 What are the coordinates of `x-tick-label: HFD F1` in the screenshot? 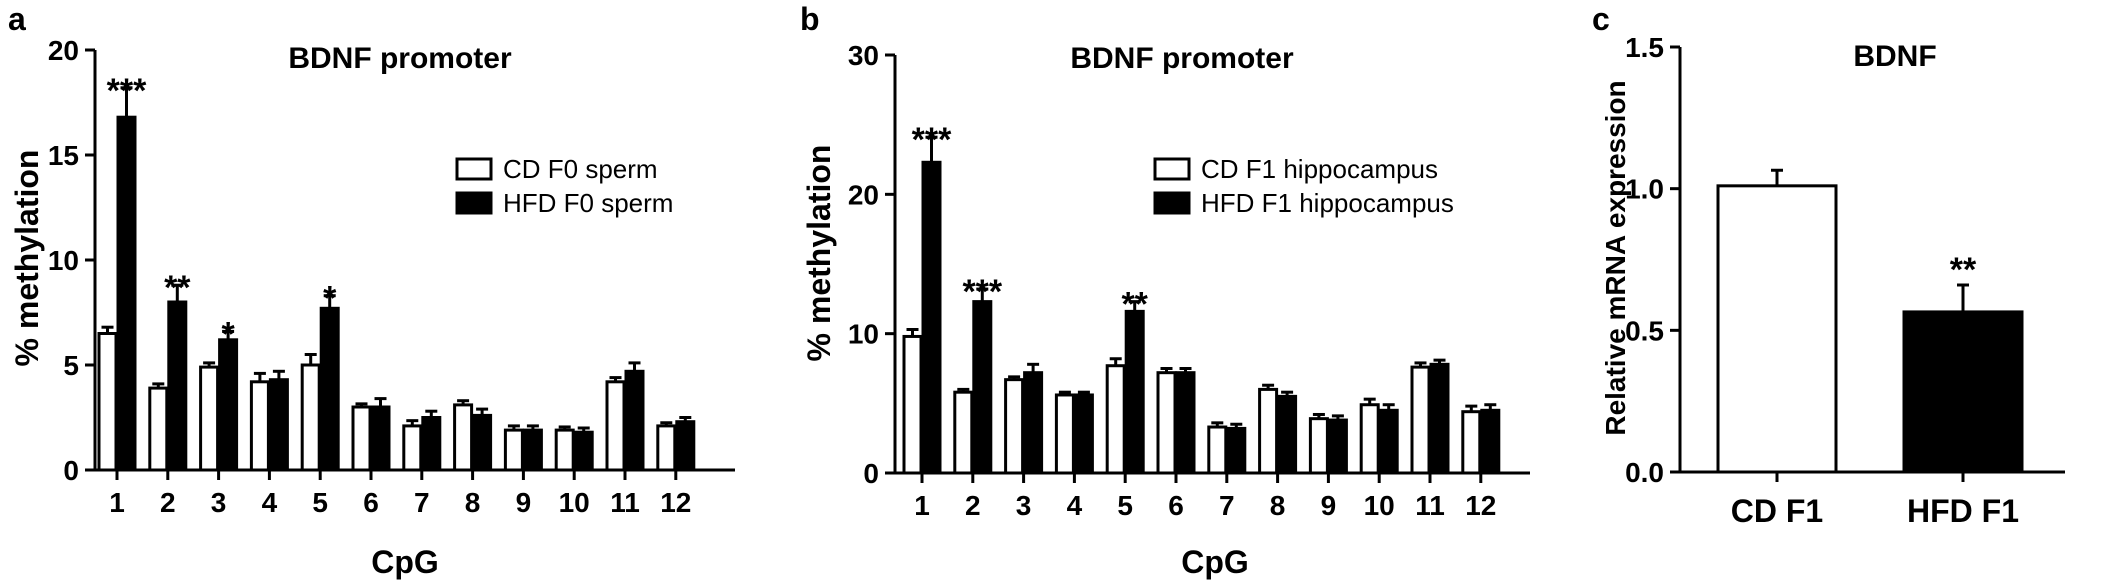 It's located at (1963, 511).